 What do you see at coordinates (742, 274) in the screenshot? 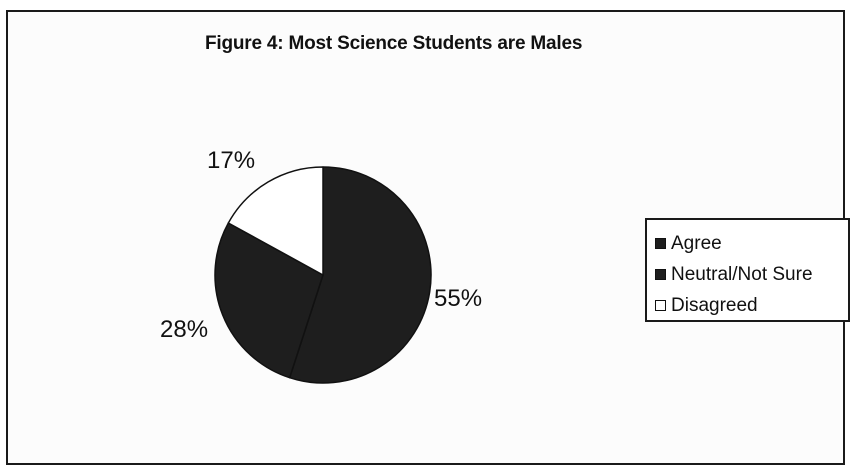
I see `legend-label-neutral: Neutral/Not Sure` at bounding box center [742, 274].